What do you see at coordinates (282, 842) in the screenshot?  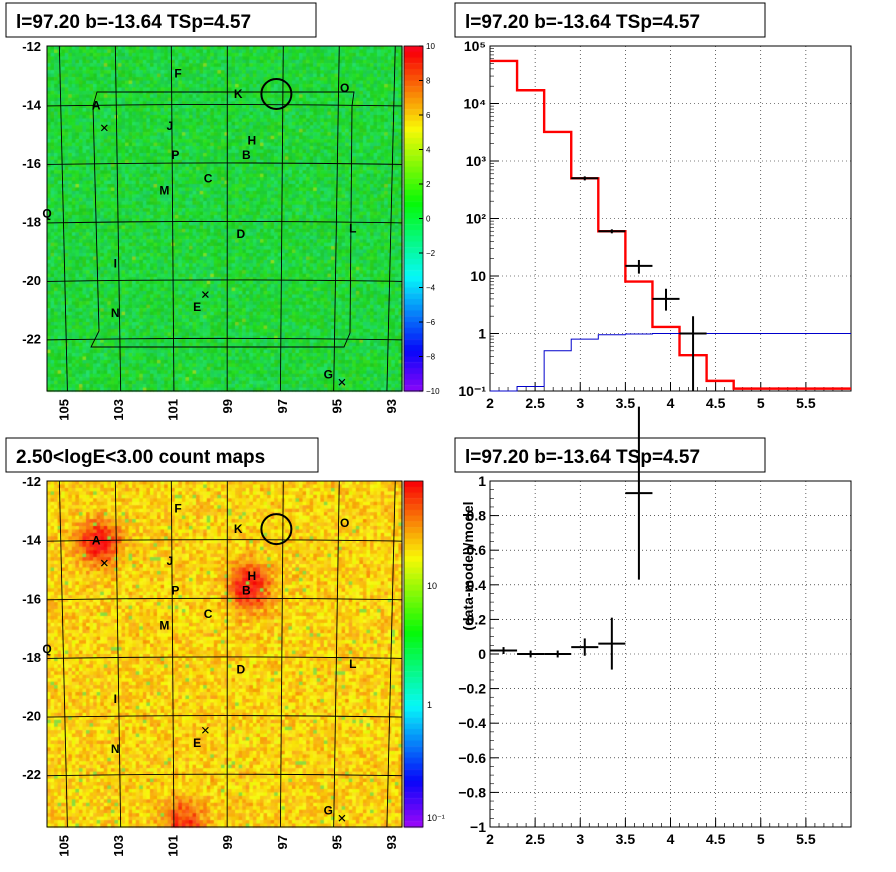 I see `counts-lon-tick-label: 97` at bounding box center [282, 842].